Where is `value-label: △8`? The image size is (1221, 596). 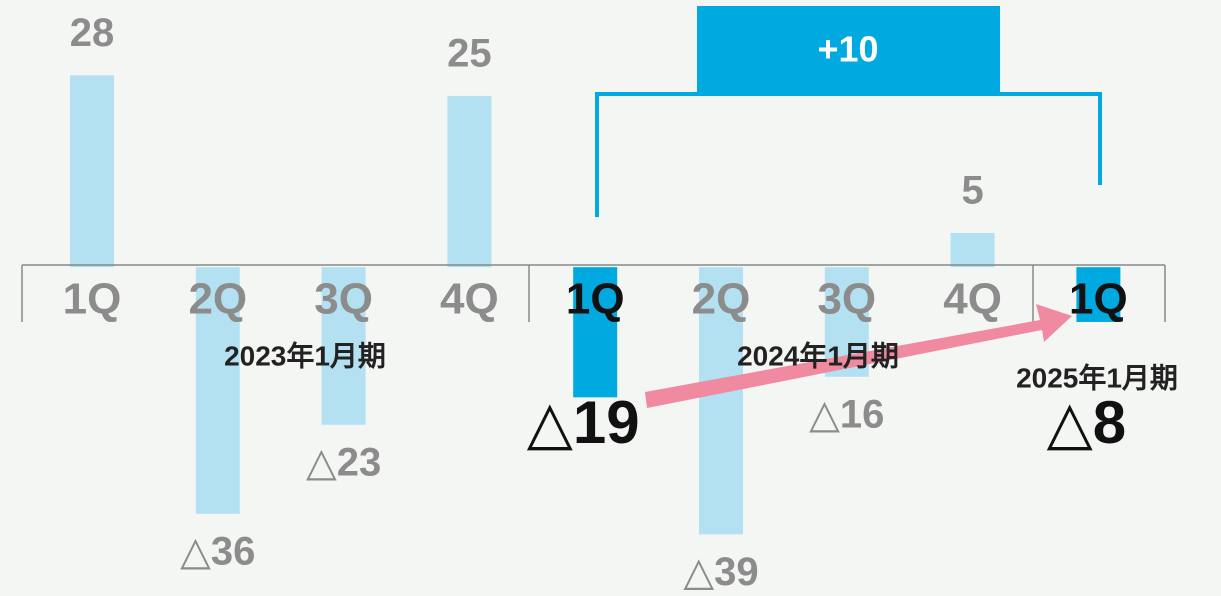 value-label: △8 is located at coordinates (1087, 422).